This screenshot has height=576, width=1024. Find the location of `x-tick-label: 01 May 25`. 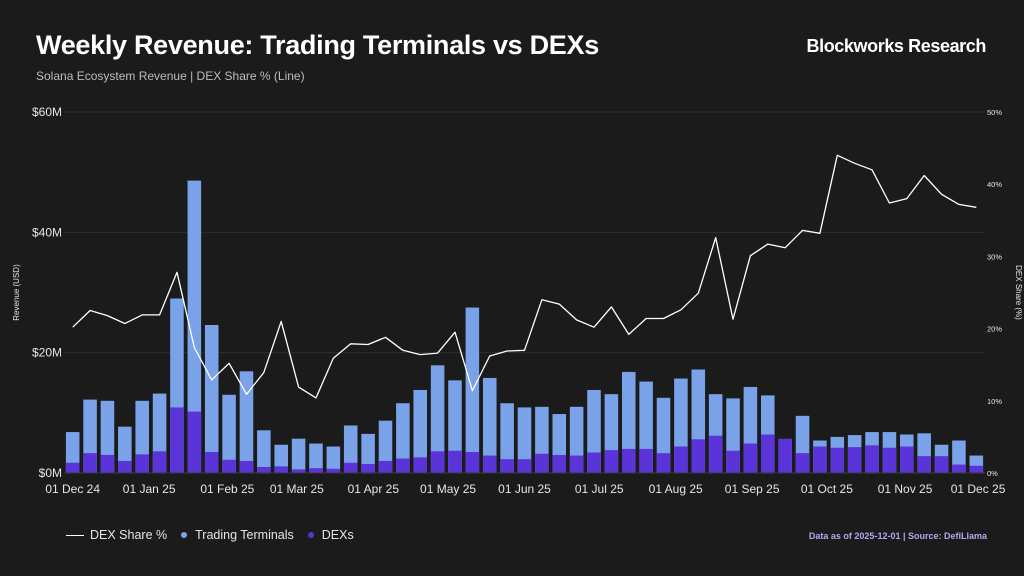

x-tick-label: 01 May 25 is located at coordinates (448, 489).